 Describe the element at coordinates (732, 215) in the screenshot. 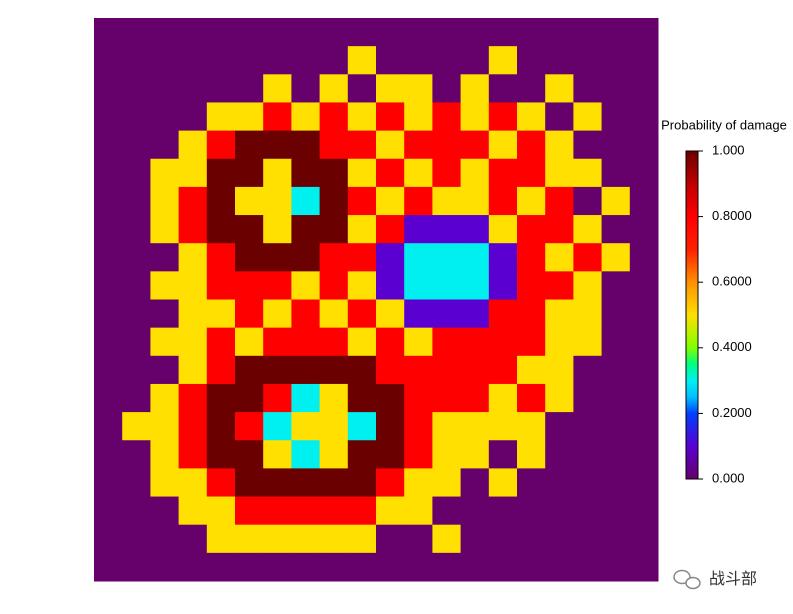

I see `colorbar-tick-label: 0.8000` at that location.